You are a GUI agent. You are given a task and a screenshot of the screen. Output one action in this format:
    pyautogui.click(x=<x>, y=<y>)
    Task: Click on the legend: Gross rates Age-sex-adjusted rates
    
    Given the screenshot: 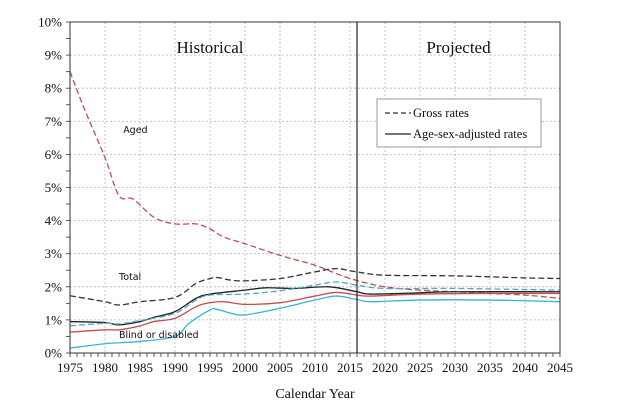 What is the action you would take?
    pyautogui.click(x=459, y=123)
    